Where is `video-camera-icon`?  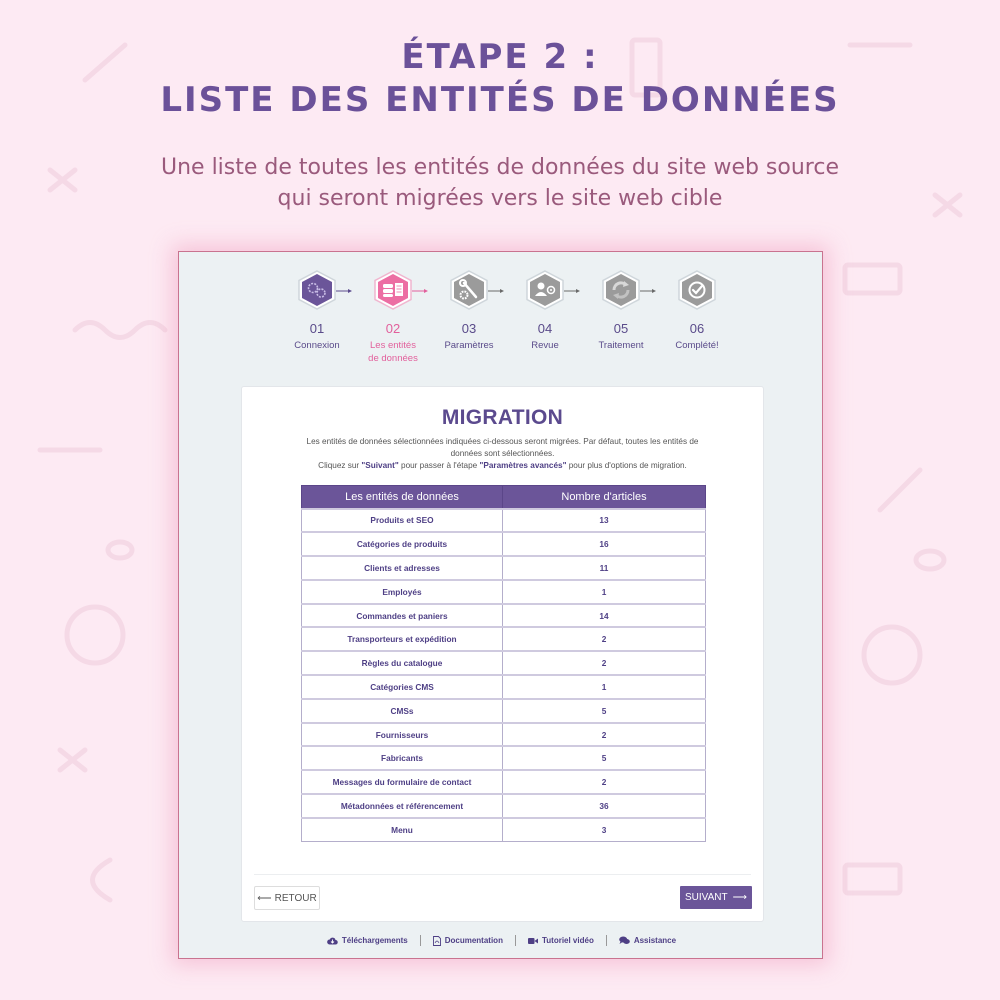
video-camera-icon is located at coordinates (532, 940).